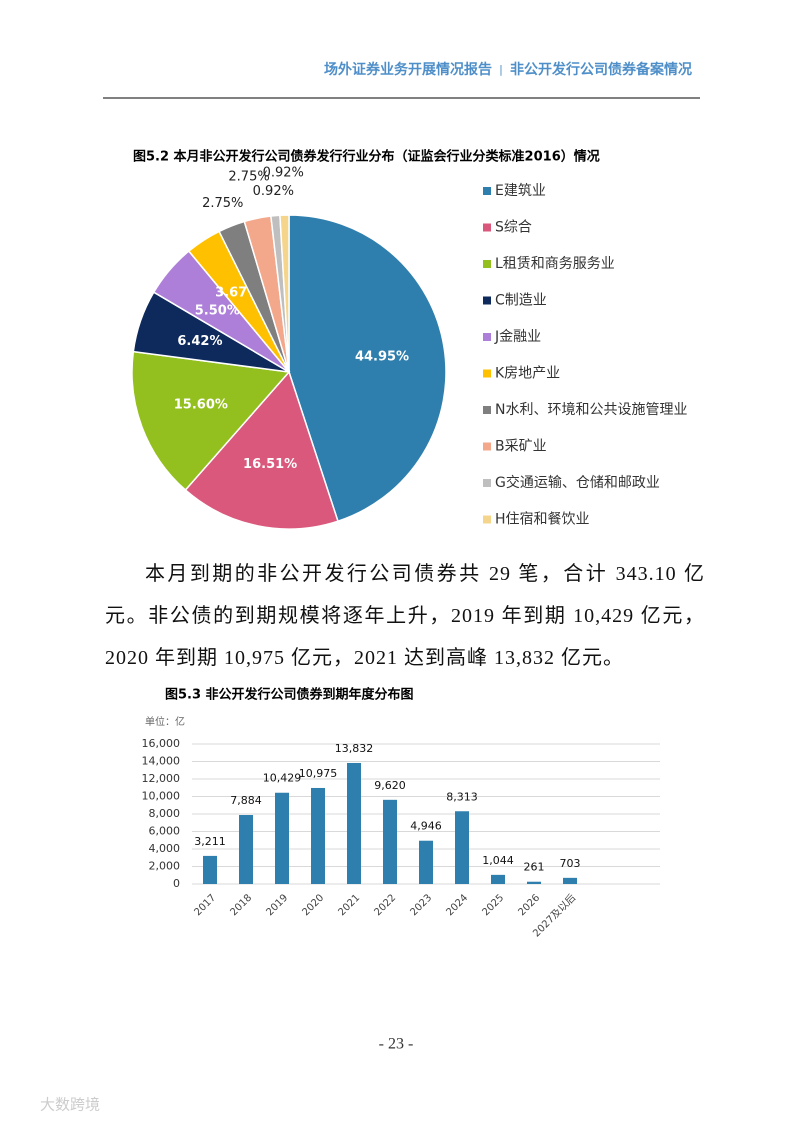 This screenshot has width=793, height=1122. Describe the element at coordinates (217, 310) in the screenshot. I see `data-label: 5.50%` at that location.